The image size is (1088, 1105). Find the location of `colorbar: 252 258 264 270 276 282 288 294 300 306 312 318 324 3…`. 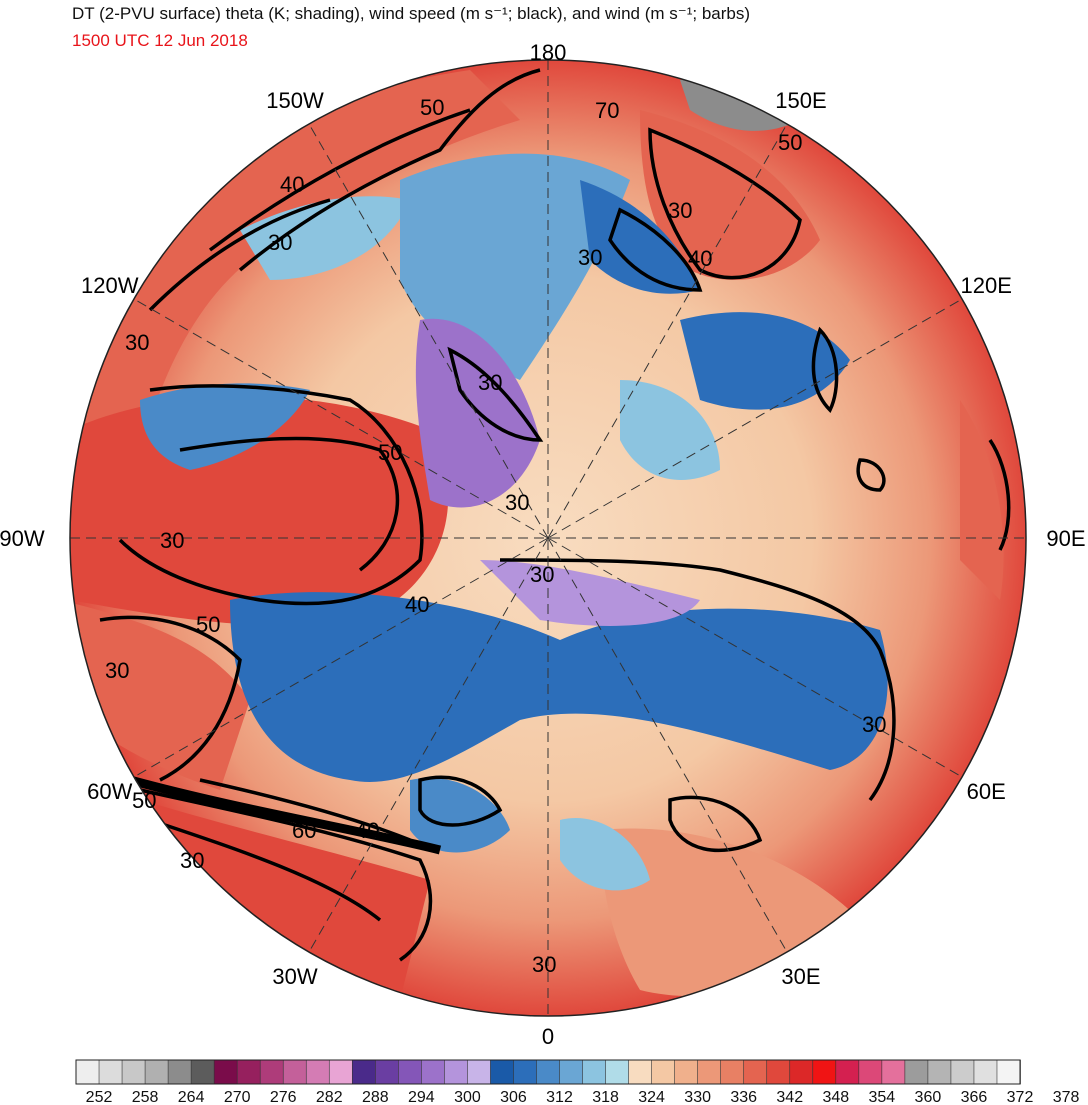

colorbar: 252 258 264 270 276 282 288 294 300 306 312 318 324 3… is located at coordinates (577, 1082).